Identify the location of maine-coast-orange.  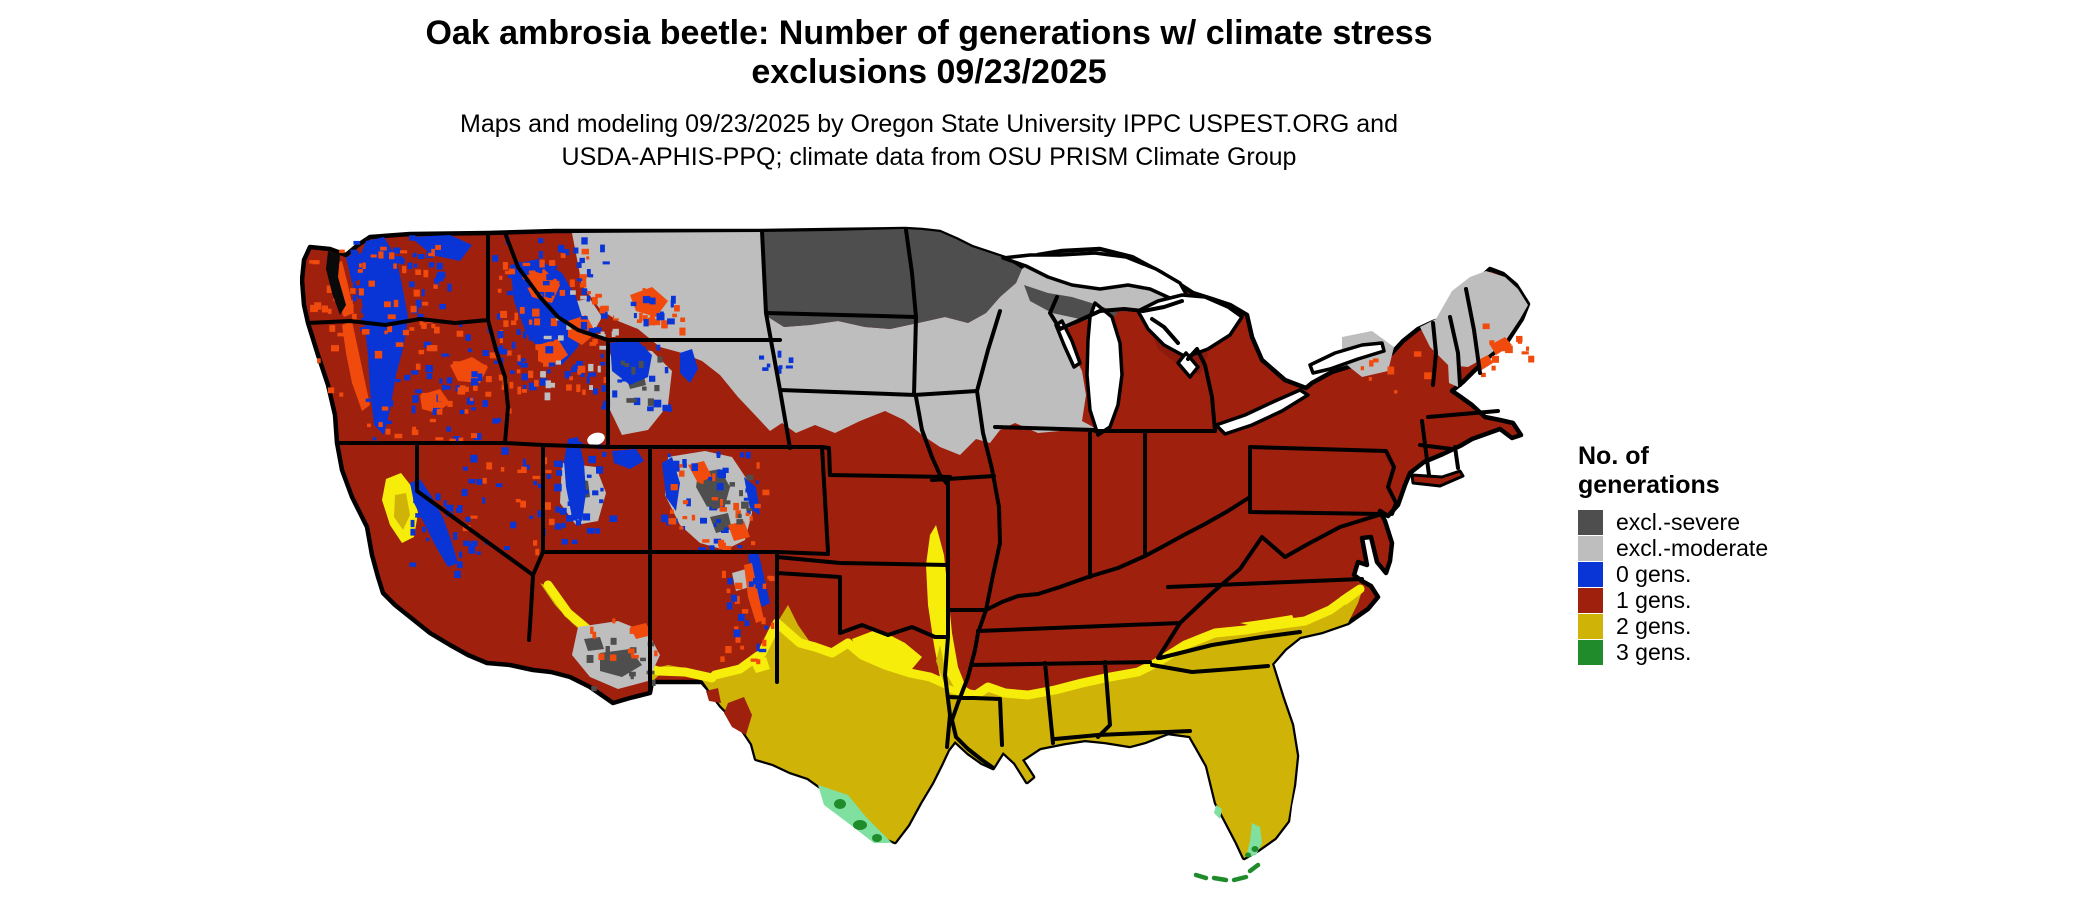
(1501, 346).